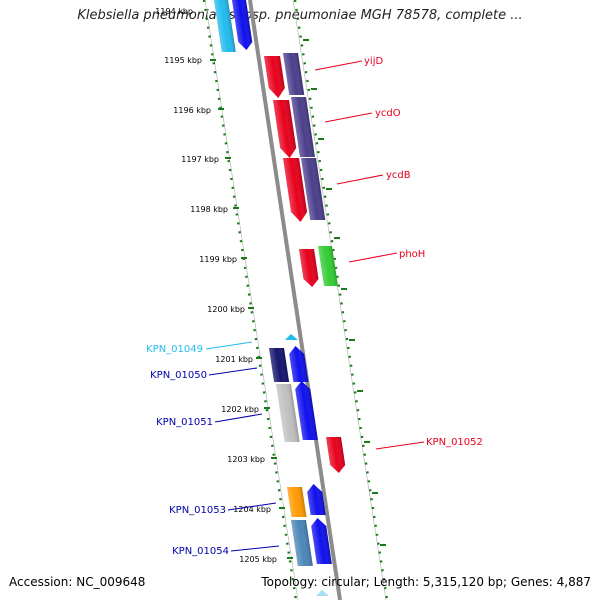 The image size is (600, 600). Describe the element at coordinates (77, 582) in the screenshot. I see `accession-text: Accession: NC_009648` at that location.